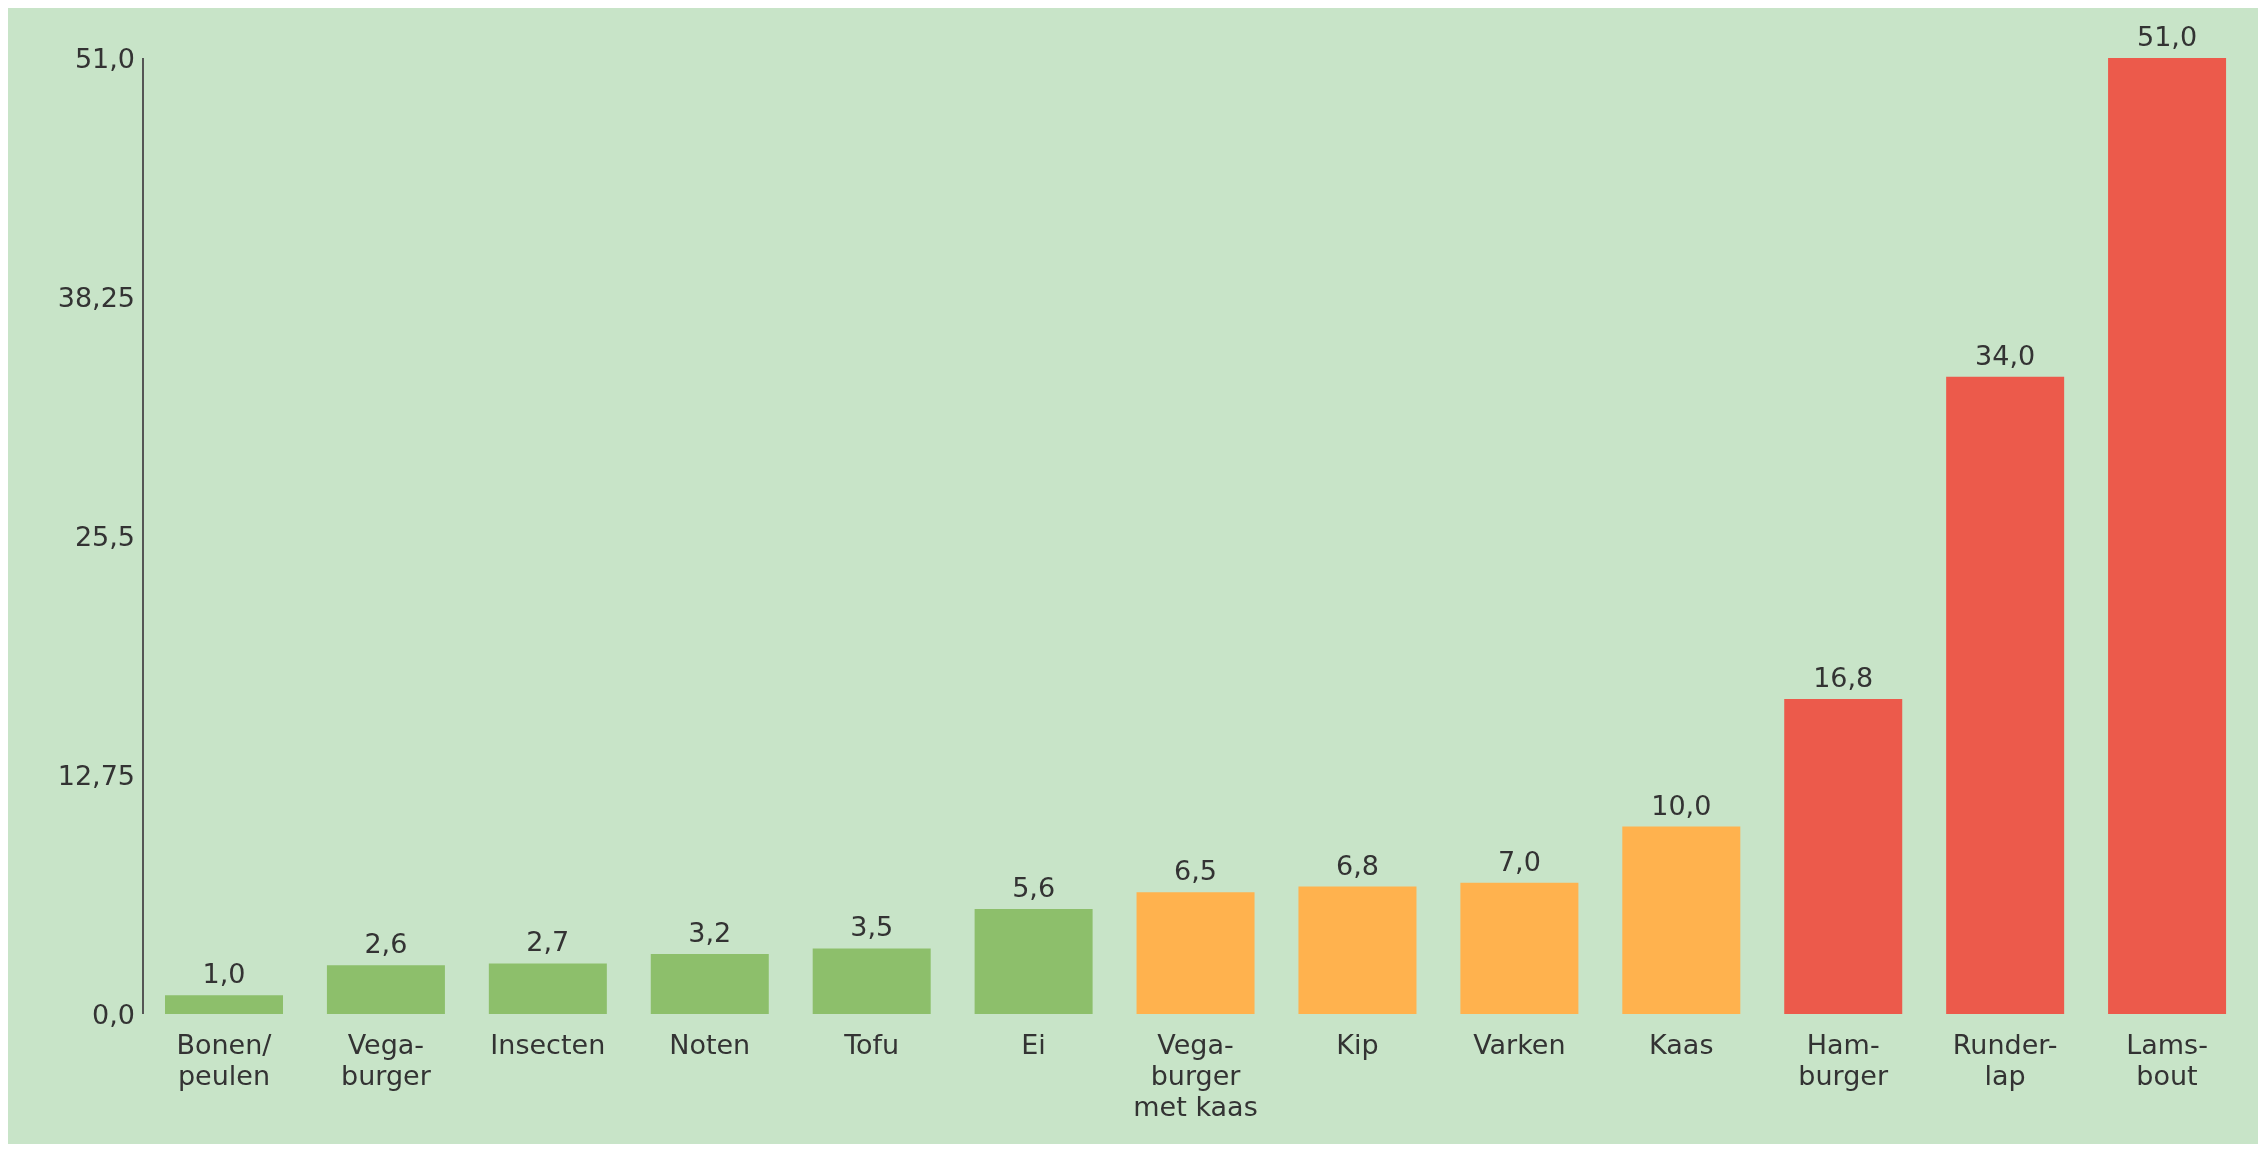 The height and width of the screenshot is (1152, 2266). Describe the element at coordinates (1843, 1060) in the screenshot. I see `x-tick-label: Ham- burger` at that location.